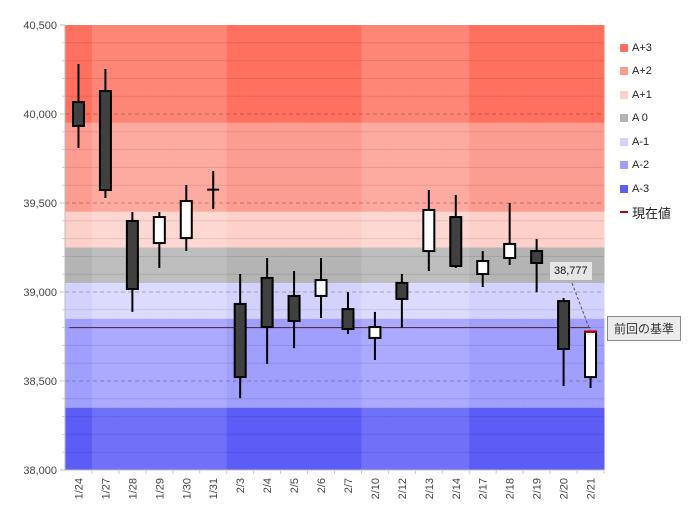 The height and width of the screenshot is (518, 695). Describe the element at coordinates (484, 488) in the screenshot. I see `x-tick-label: 2/17` at that location.